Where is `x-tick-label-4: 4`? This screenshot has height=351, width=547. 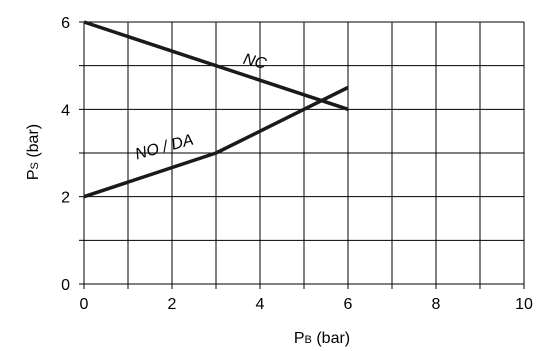
x-tick-label-4: 4 is located at coordinates (260, 304).